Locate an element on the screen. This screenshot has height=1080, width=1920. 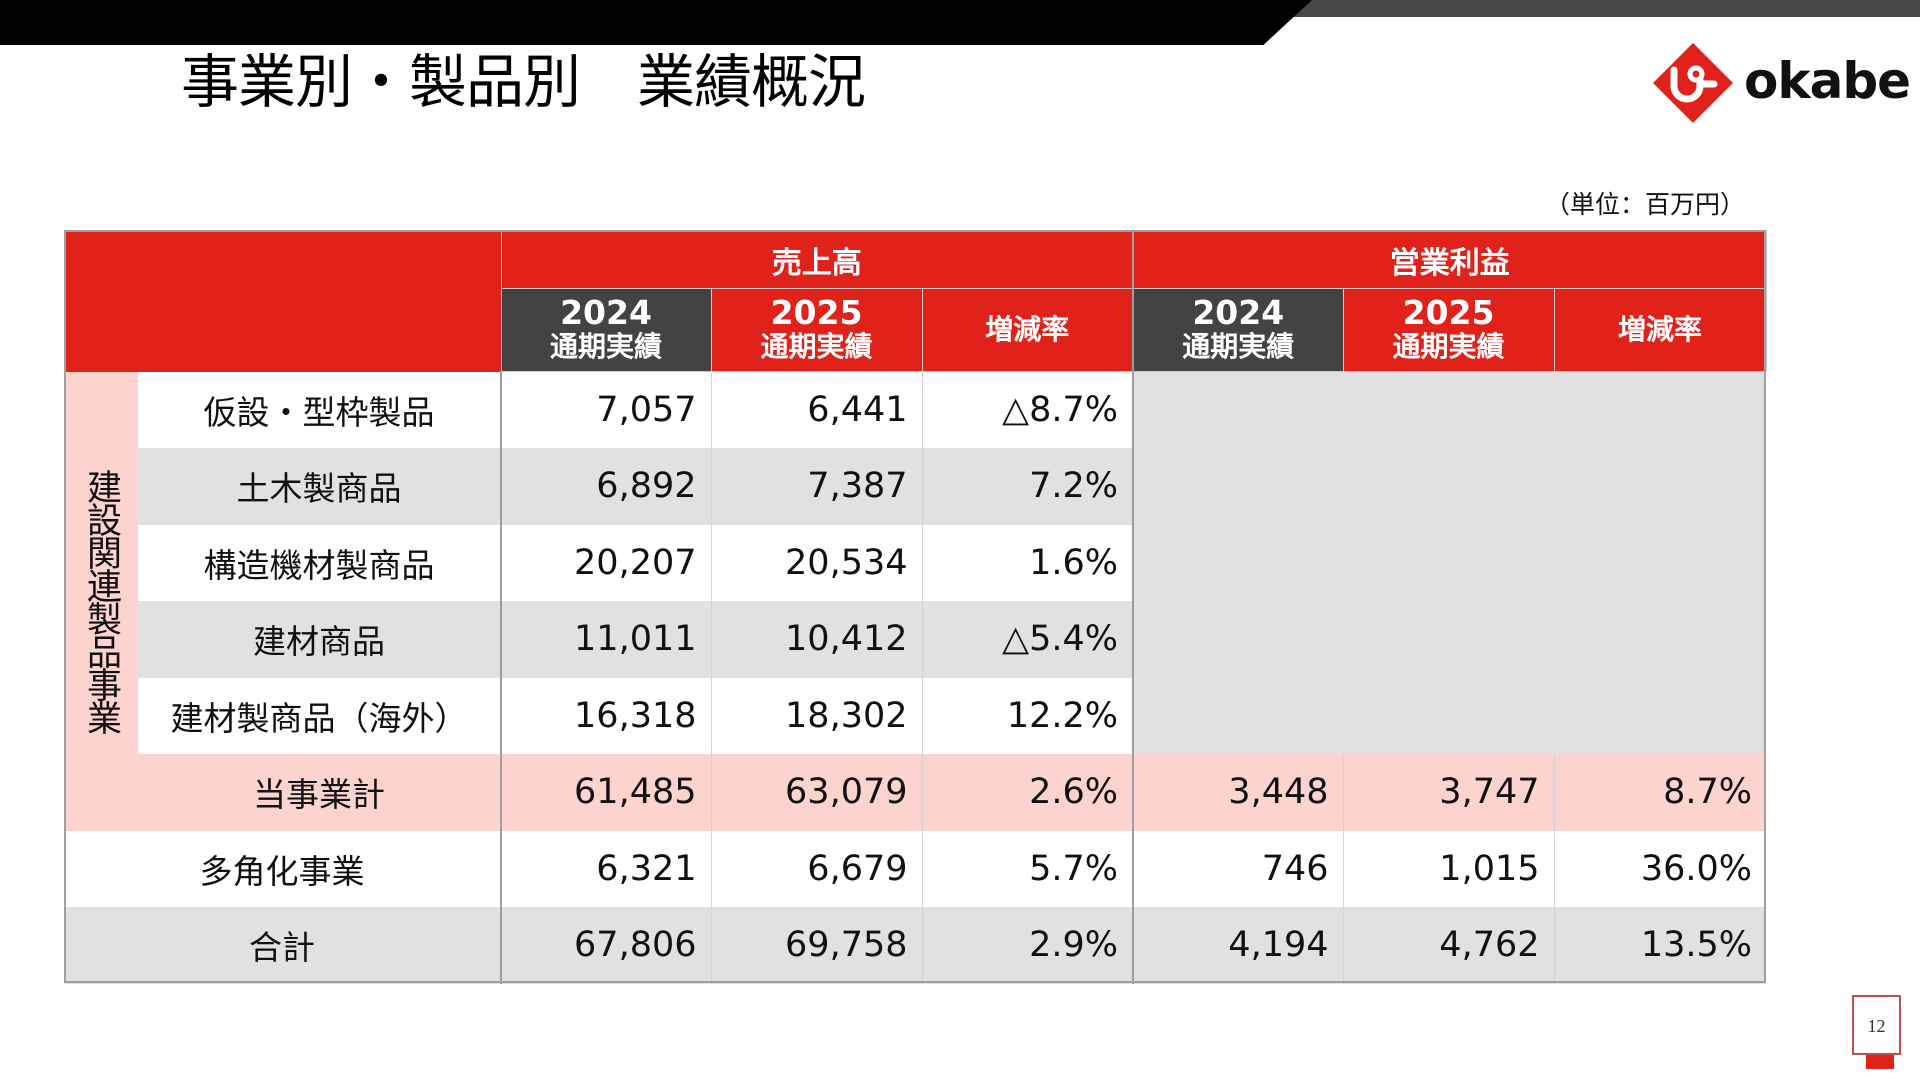
sales-2024: 16,318 is located at coordinates (605, 715).